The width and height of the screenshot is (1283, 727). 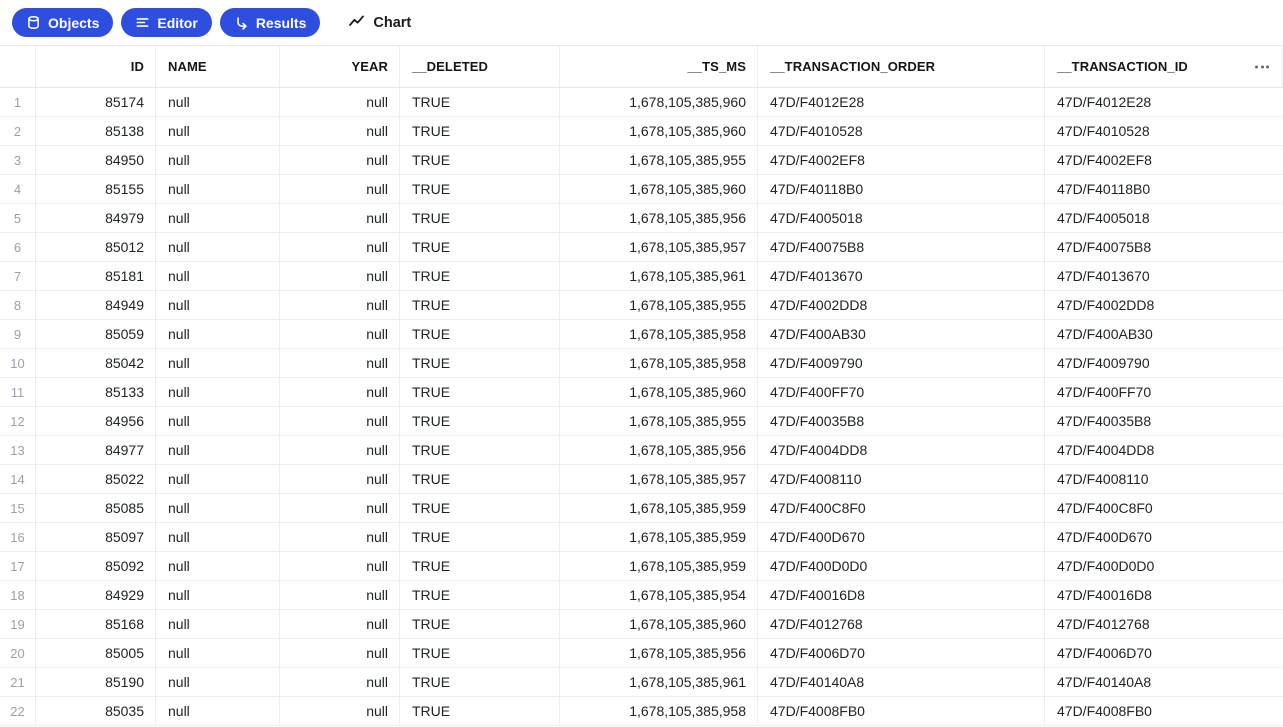 I want to click on column-header-name: NAME, so click(x=218, y=66).